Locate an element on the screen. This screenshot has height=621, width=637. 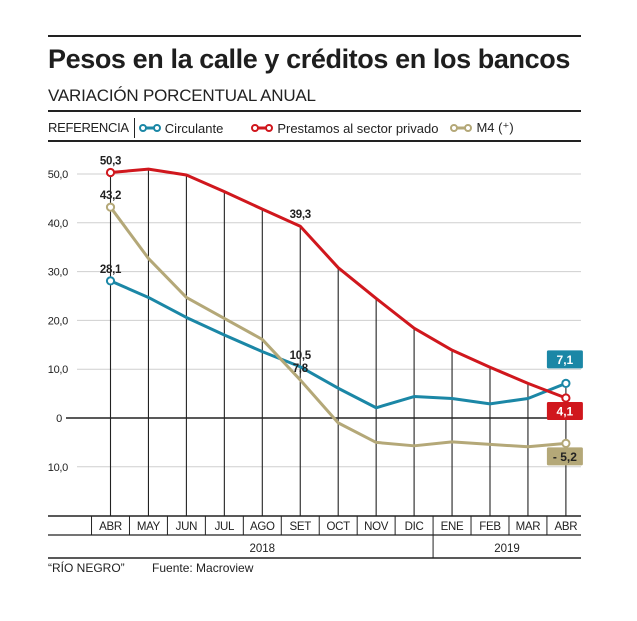
source-text: Fuente: Macroview is located at coordinates (203, 568).